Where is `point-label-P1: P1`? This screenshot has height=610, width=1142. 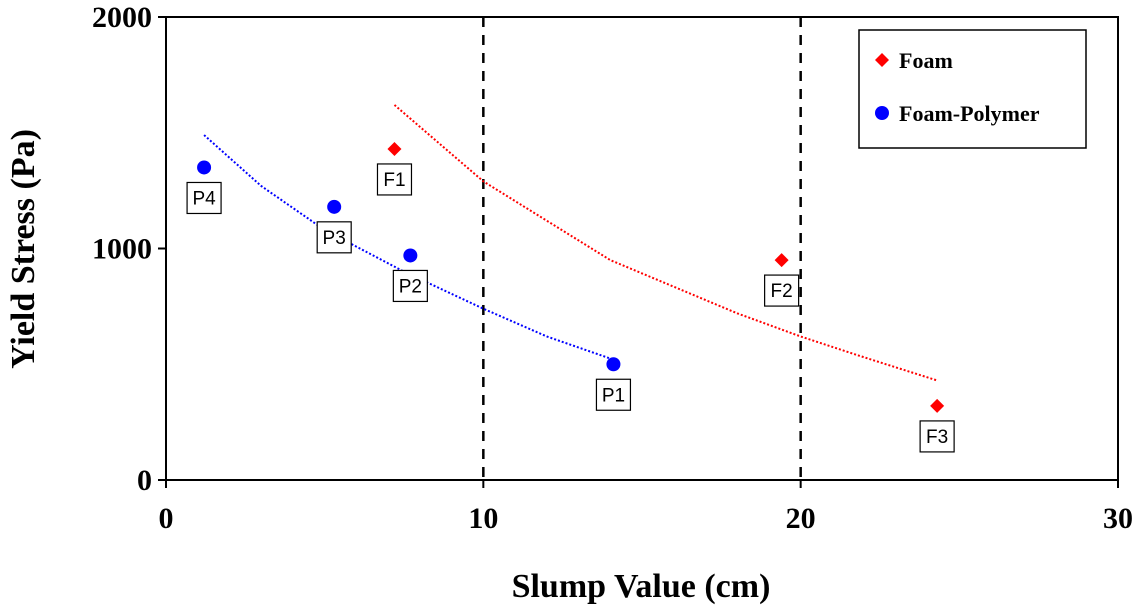 point-label-P1: P1 is located at coordinates (613, 395).